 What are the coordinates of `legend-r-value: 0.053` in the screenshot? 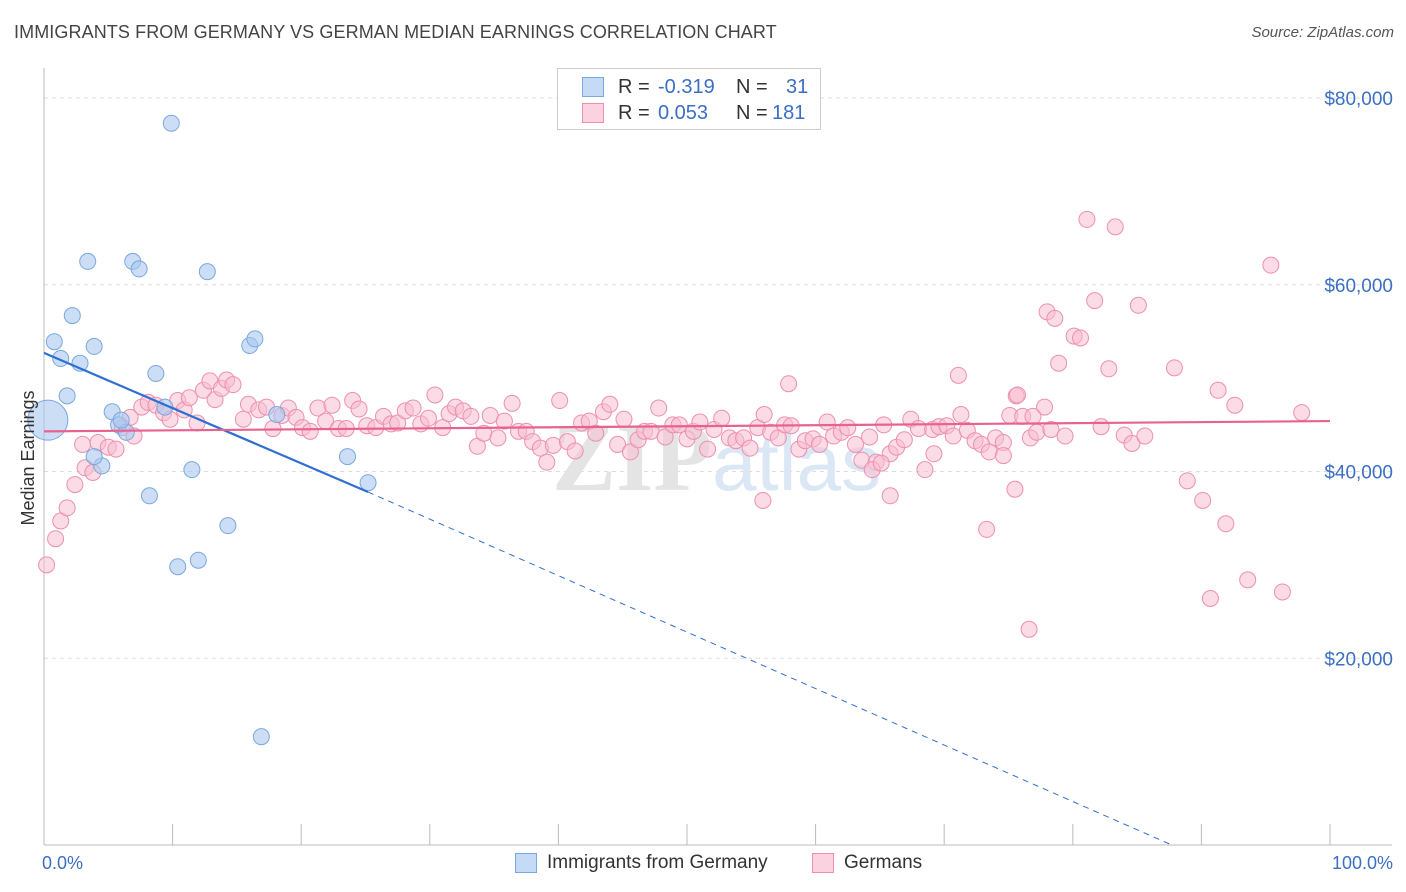 It's located at (683, 112).